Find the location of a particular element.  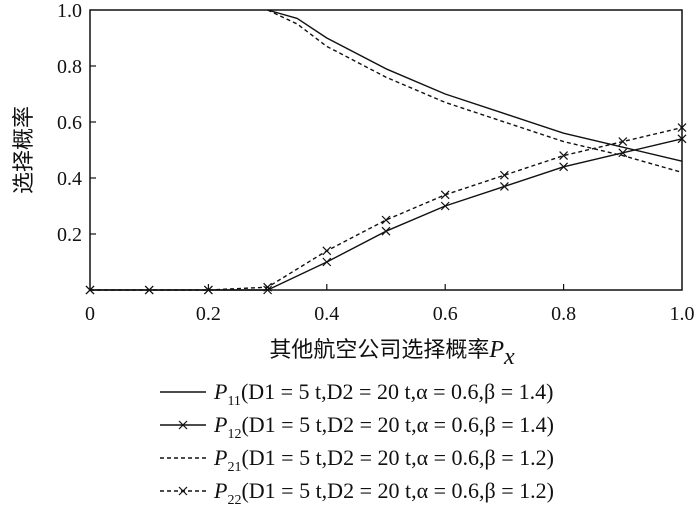

x-tick-label: 0.4 is located at coordinates (326, 314).